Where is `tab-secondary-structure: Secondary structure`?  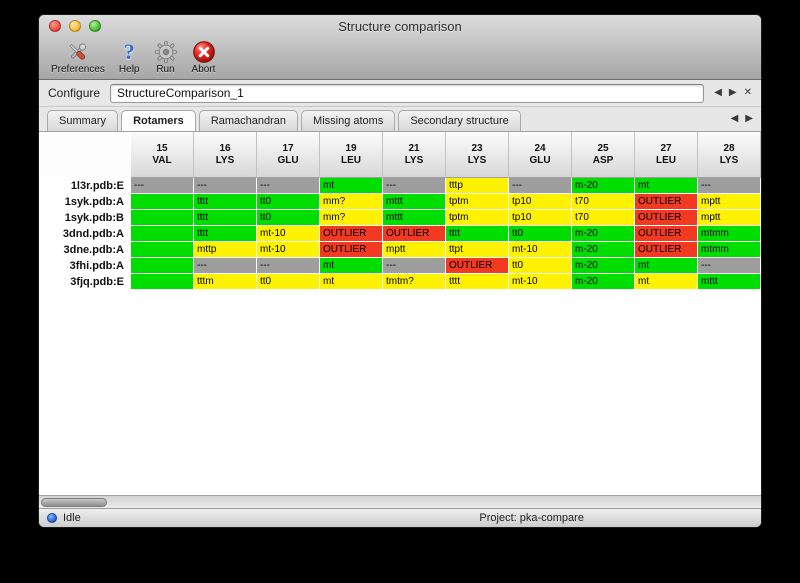 tab-secondary-structure: Secondary structure is located at coordinates (459, 120).